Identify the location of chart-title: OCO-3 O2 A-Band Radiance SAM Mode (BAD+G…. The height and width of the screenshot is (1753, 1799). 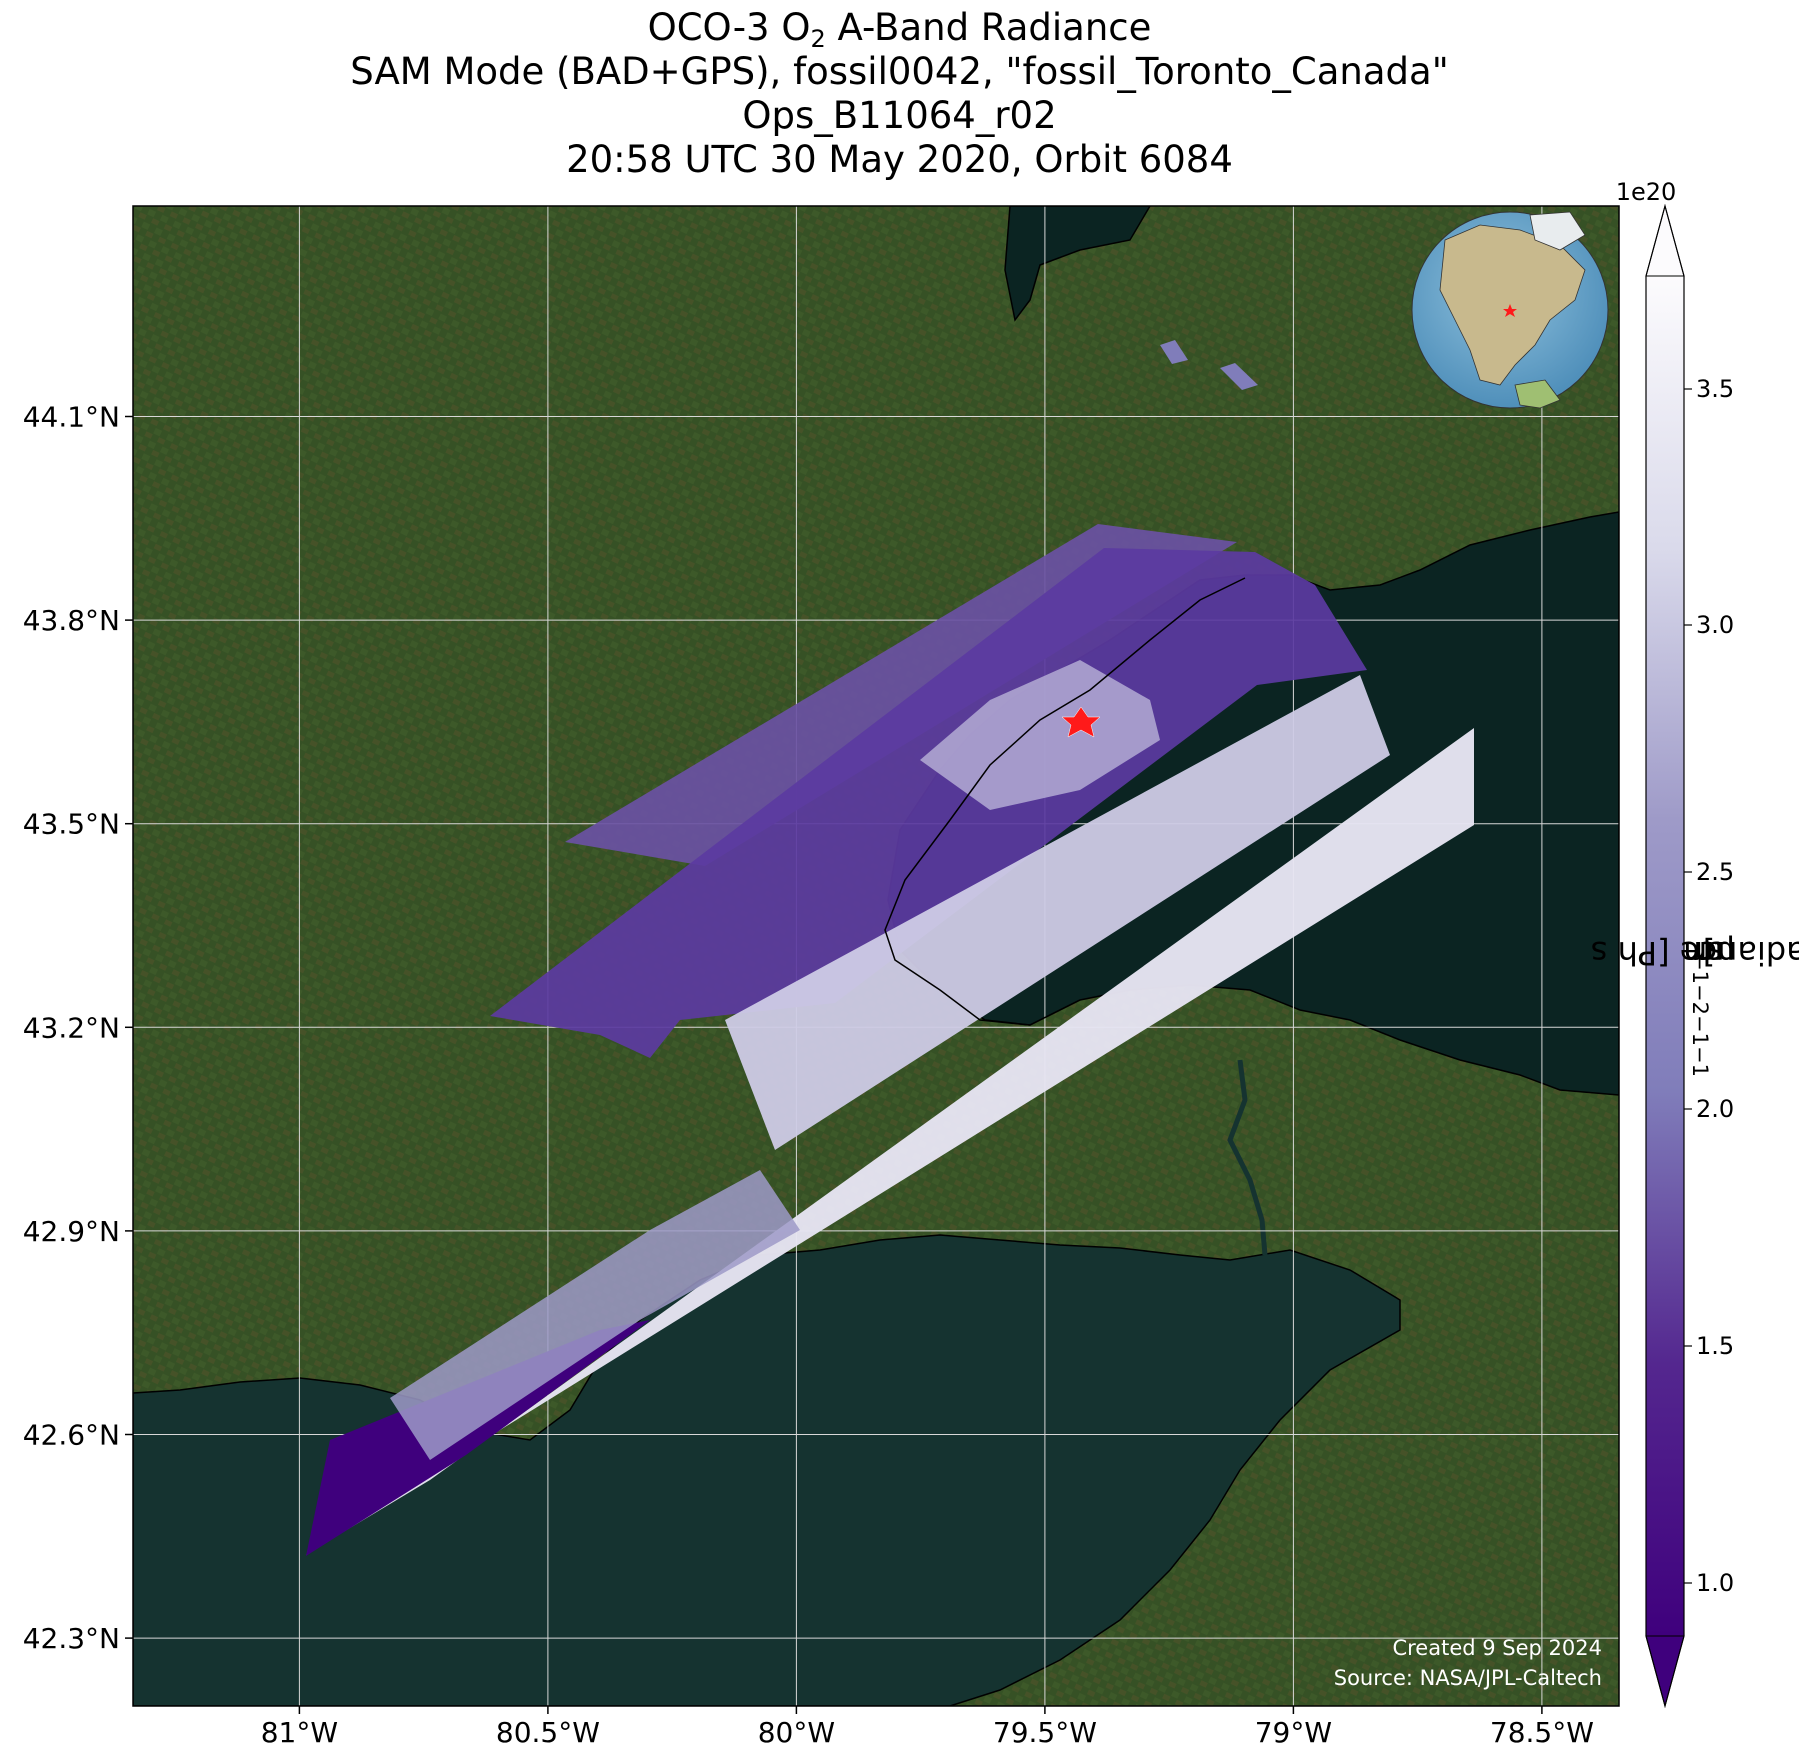
(899, 94).